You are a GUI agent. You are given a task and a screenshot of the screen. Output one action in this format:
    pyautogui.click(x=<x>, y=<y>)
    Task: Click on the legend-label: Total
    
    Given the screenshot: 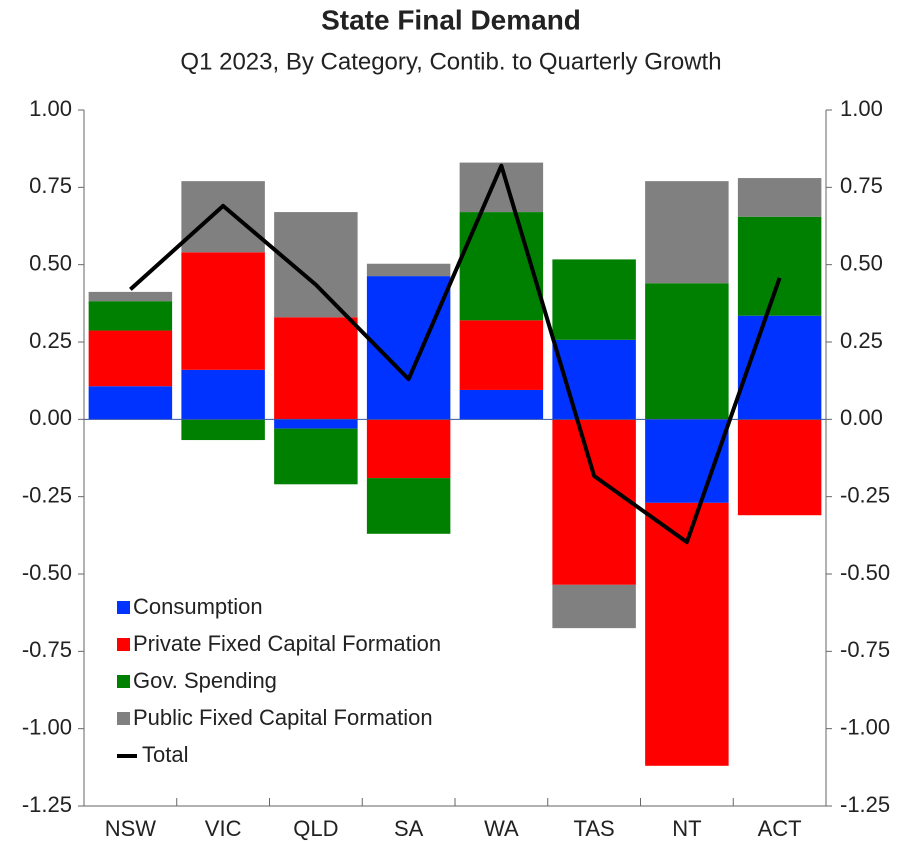 What is the action you would take?
    pyautogui.click(x=165, y=754)
    